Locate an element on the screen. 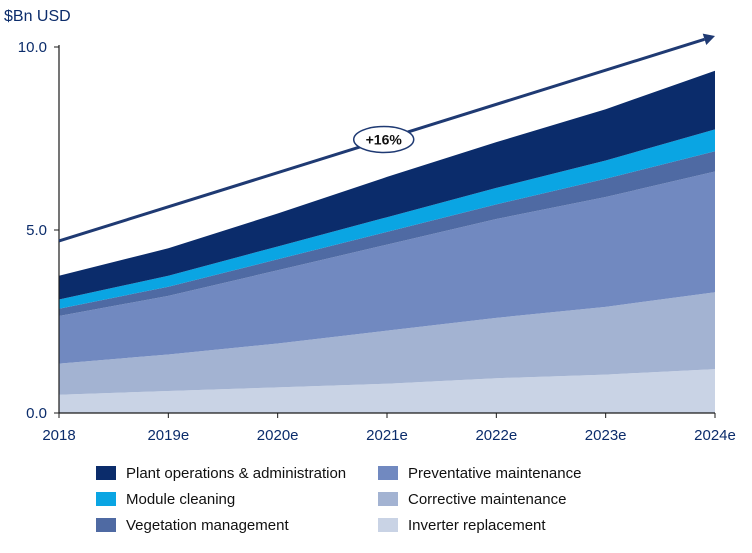  legend-label: Module cleaning is located at coordinates (181, 499).